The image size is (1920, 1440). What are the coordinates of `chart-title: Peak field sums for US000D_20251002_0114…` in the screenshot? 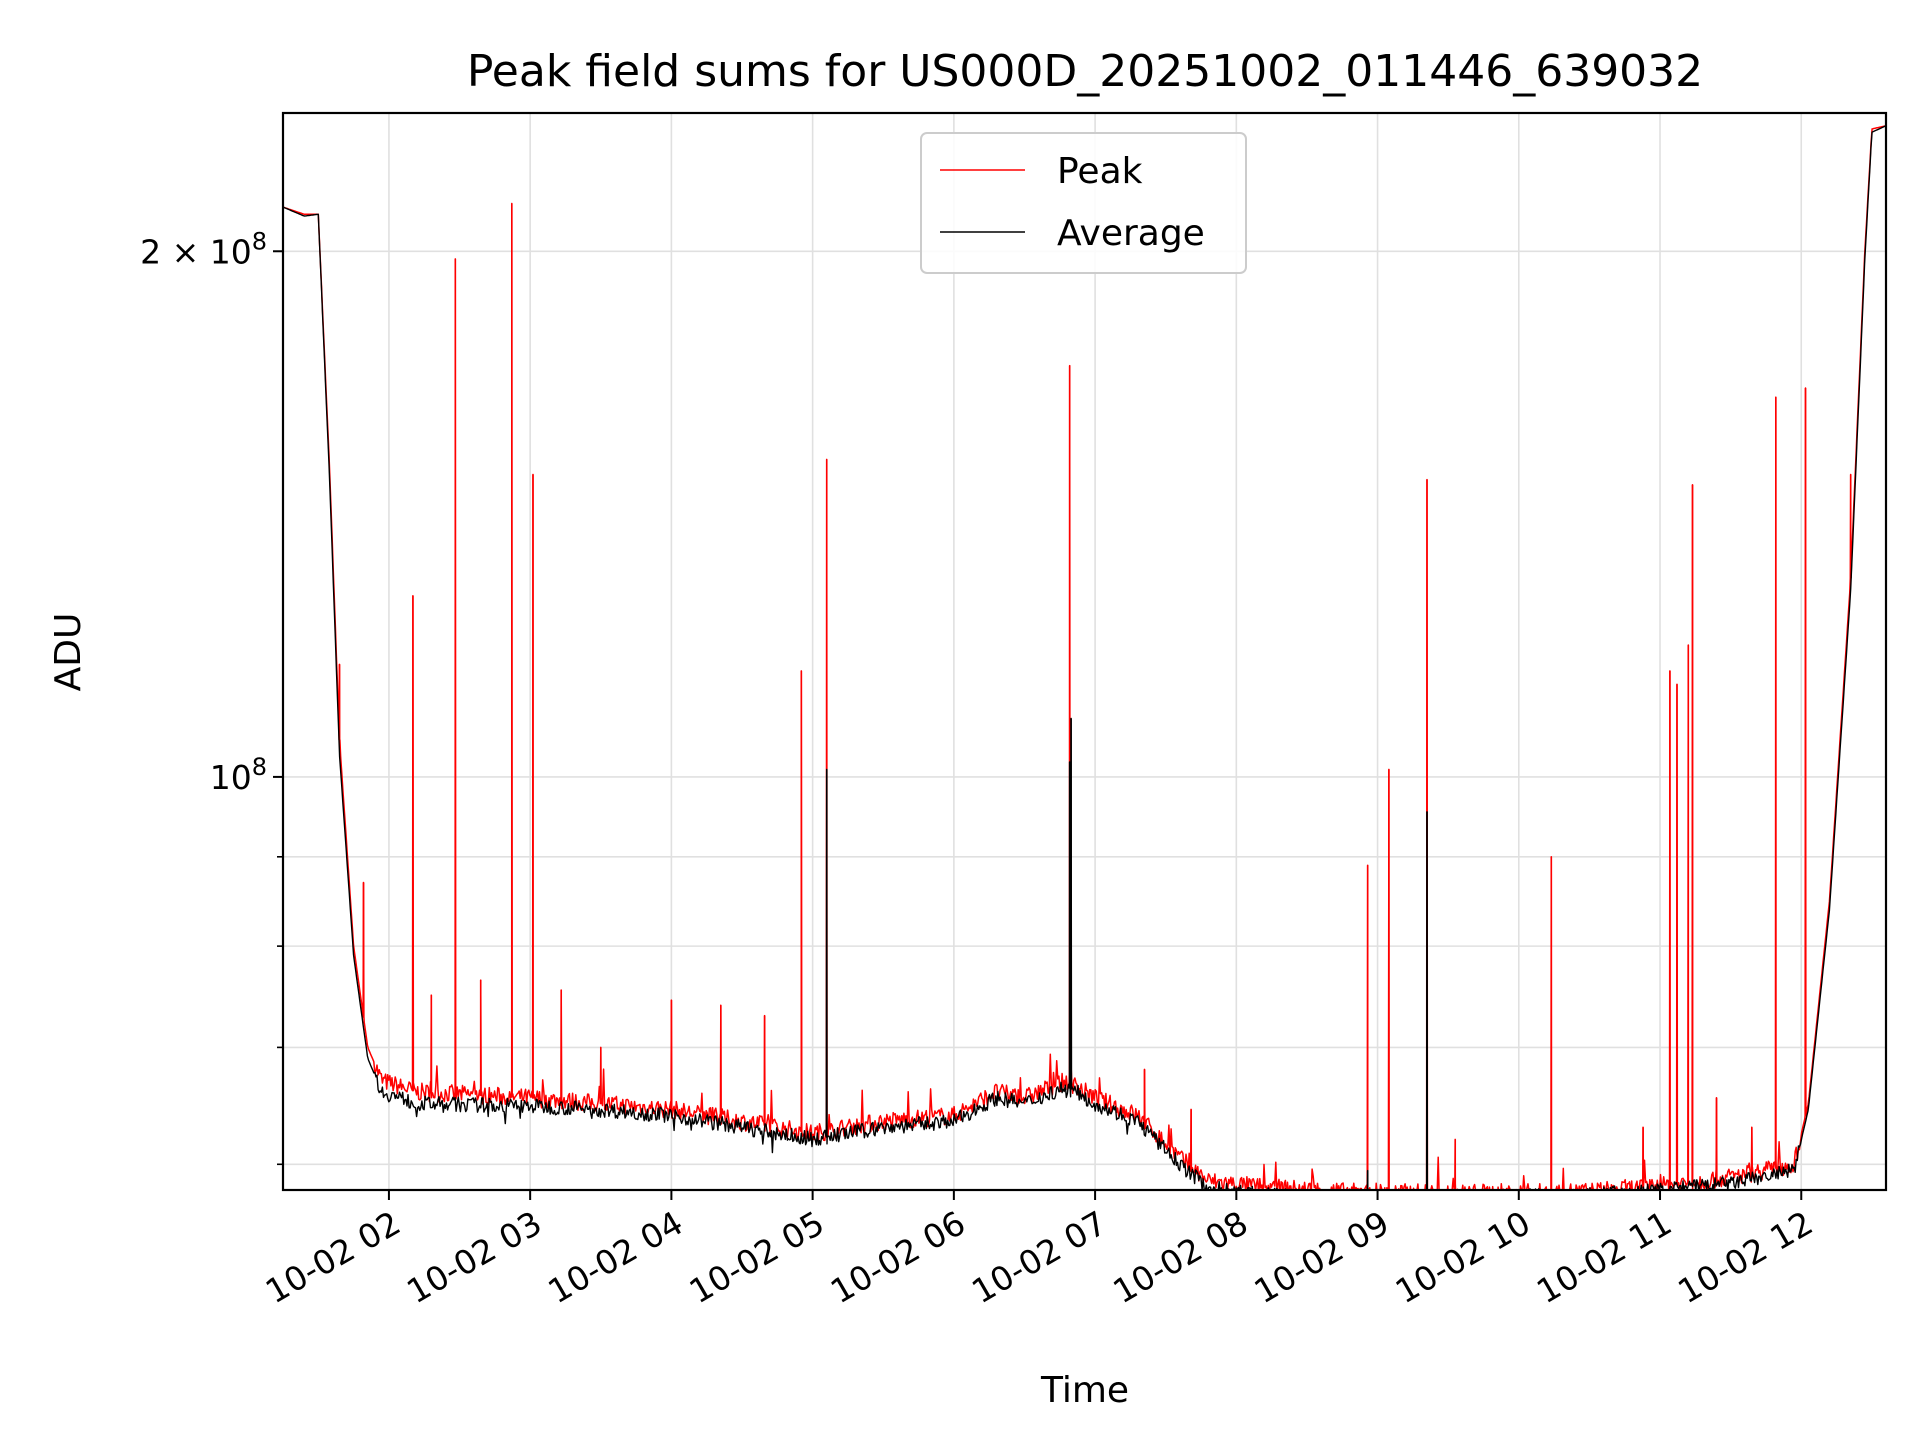 It's located at (1085, 71).